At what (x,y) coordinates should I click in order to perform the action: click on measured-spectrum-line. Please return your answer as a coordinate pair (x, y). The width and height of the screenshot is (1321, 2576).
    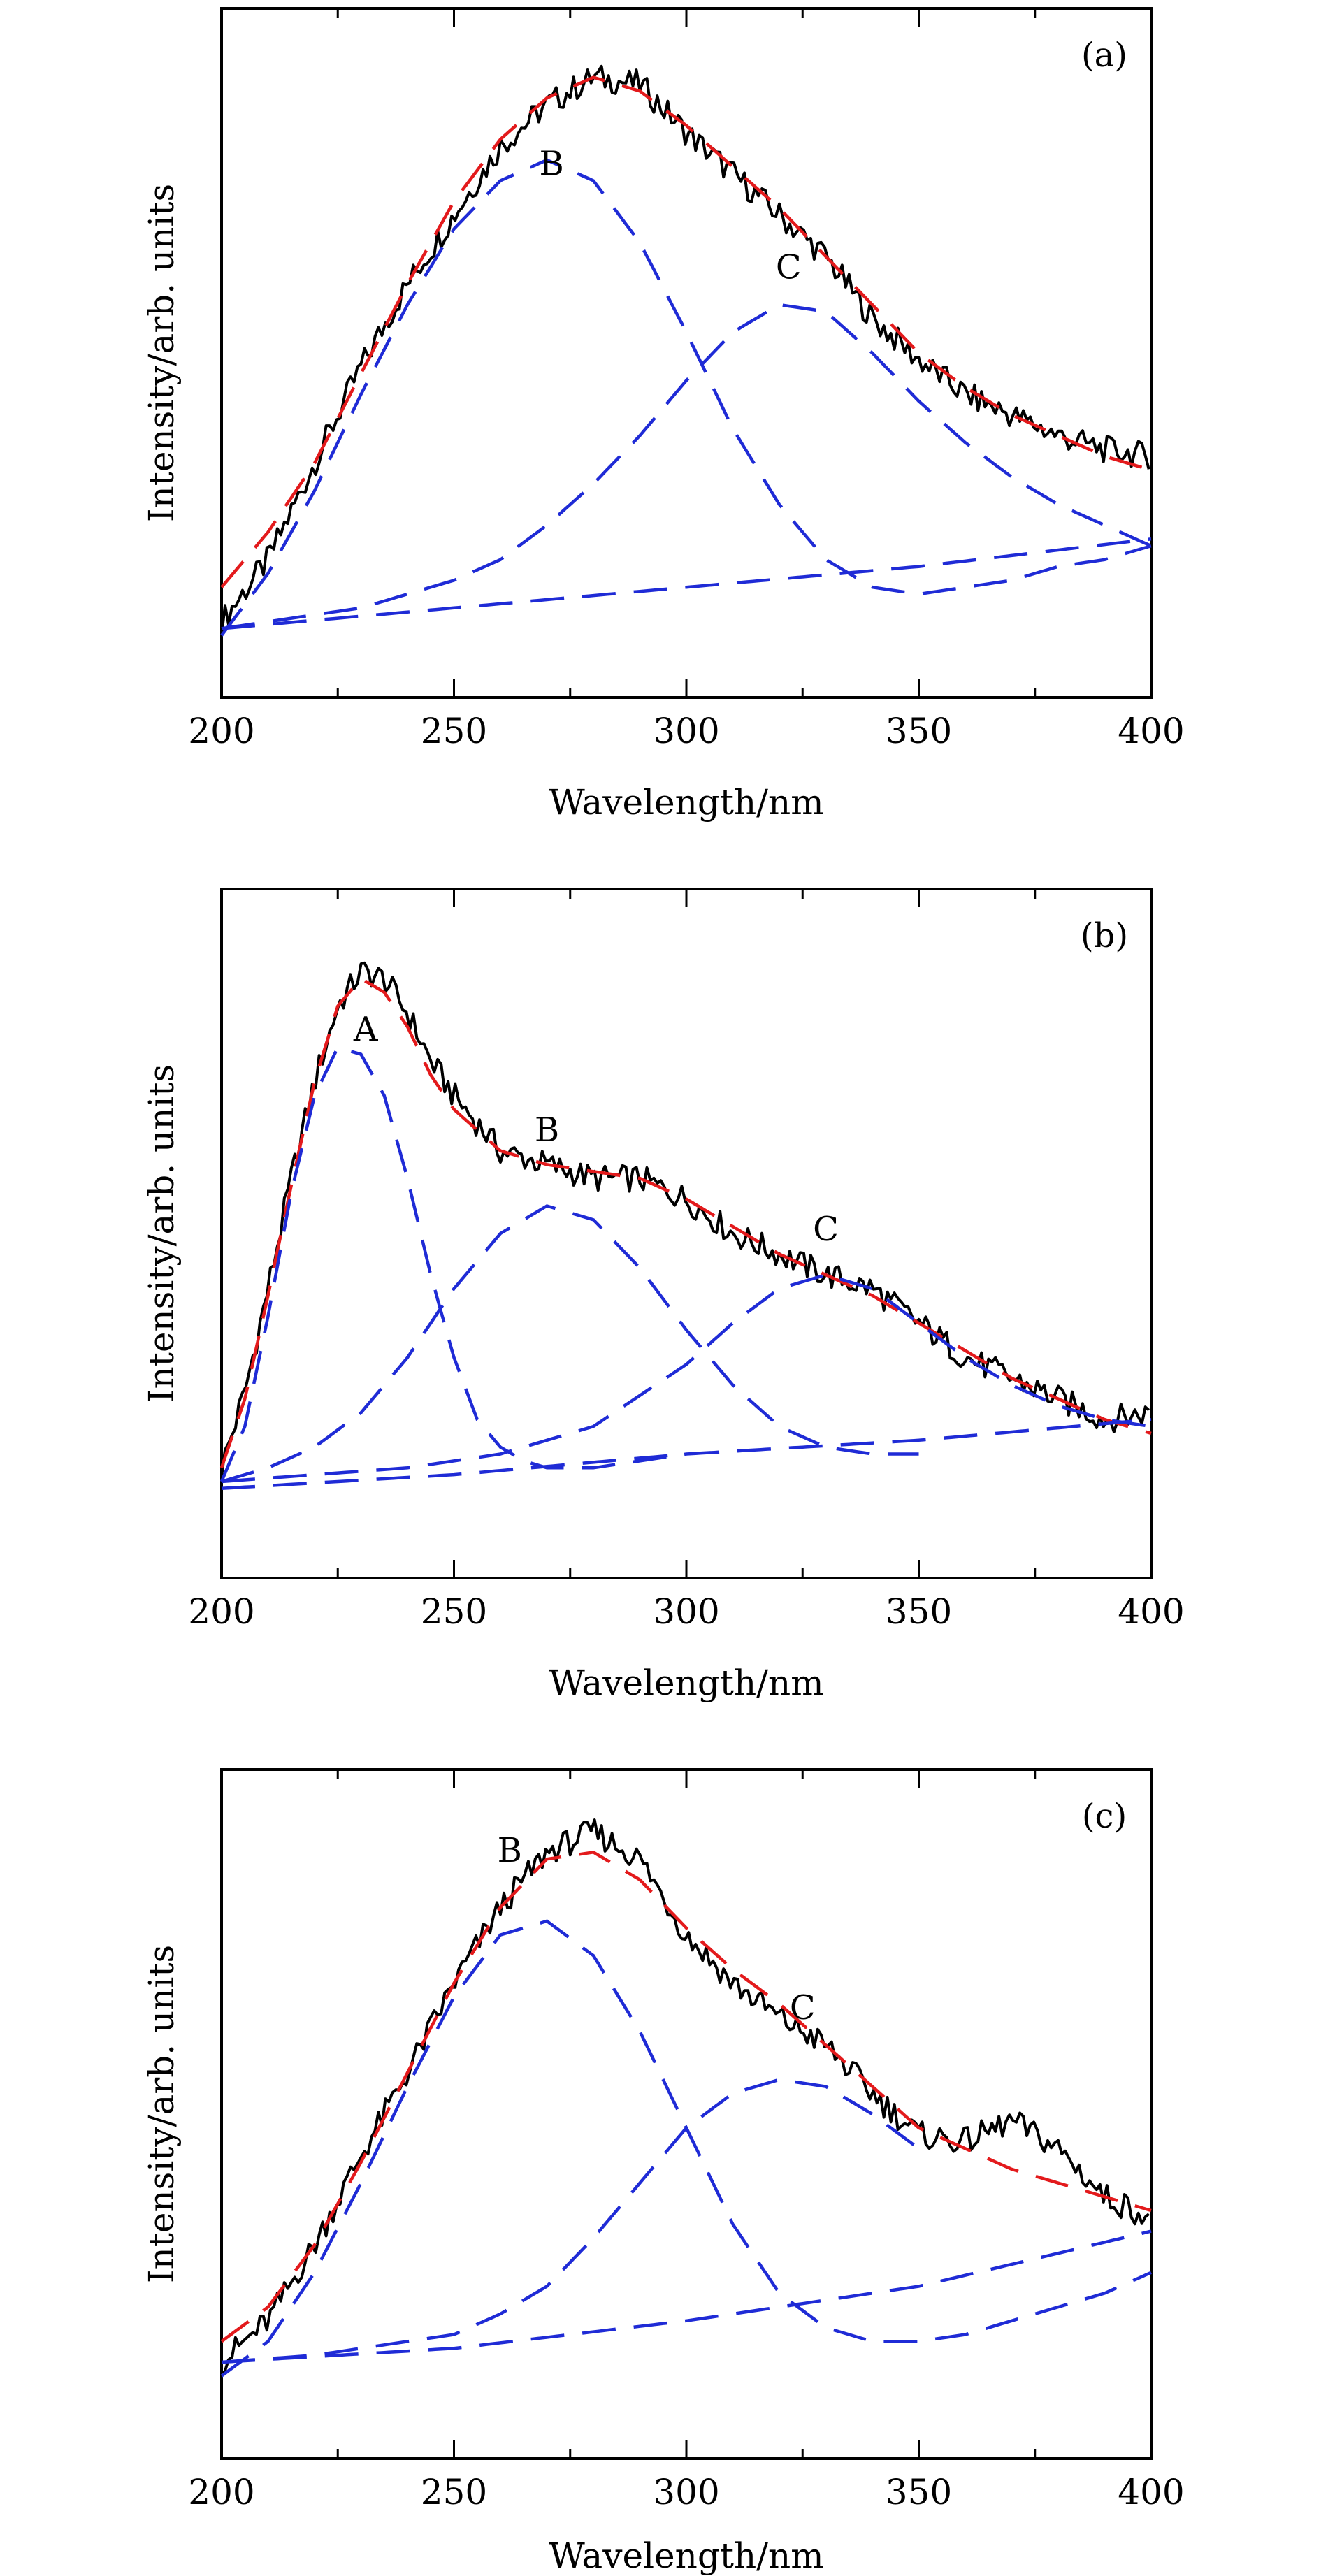
    Looking at the image, I should click on (685, 1219).